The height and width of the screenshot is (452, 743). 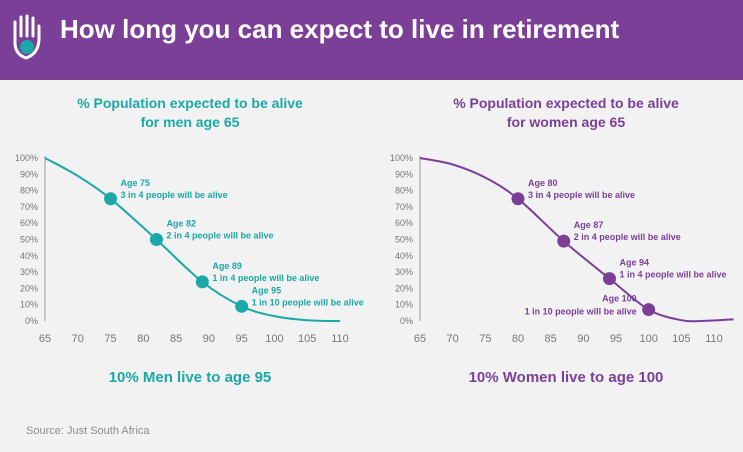 I want to click on women-y-tick-label: 90%, so click(x=404, y=174).